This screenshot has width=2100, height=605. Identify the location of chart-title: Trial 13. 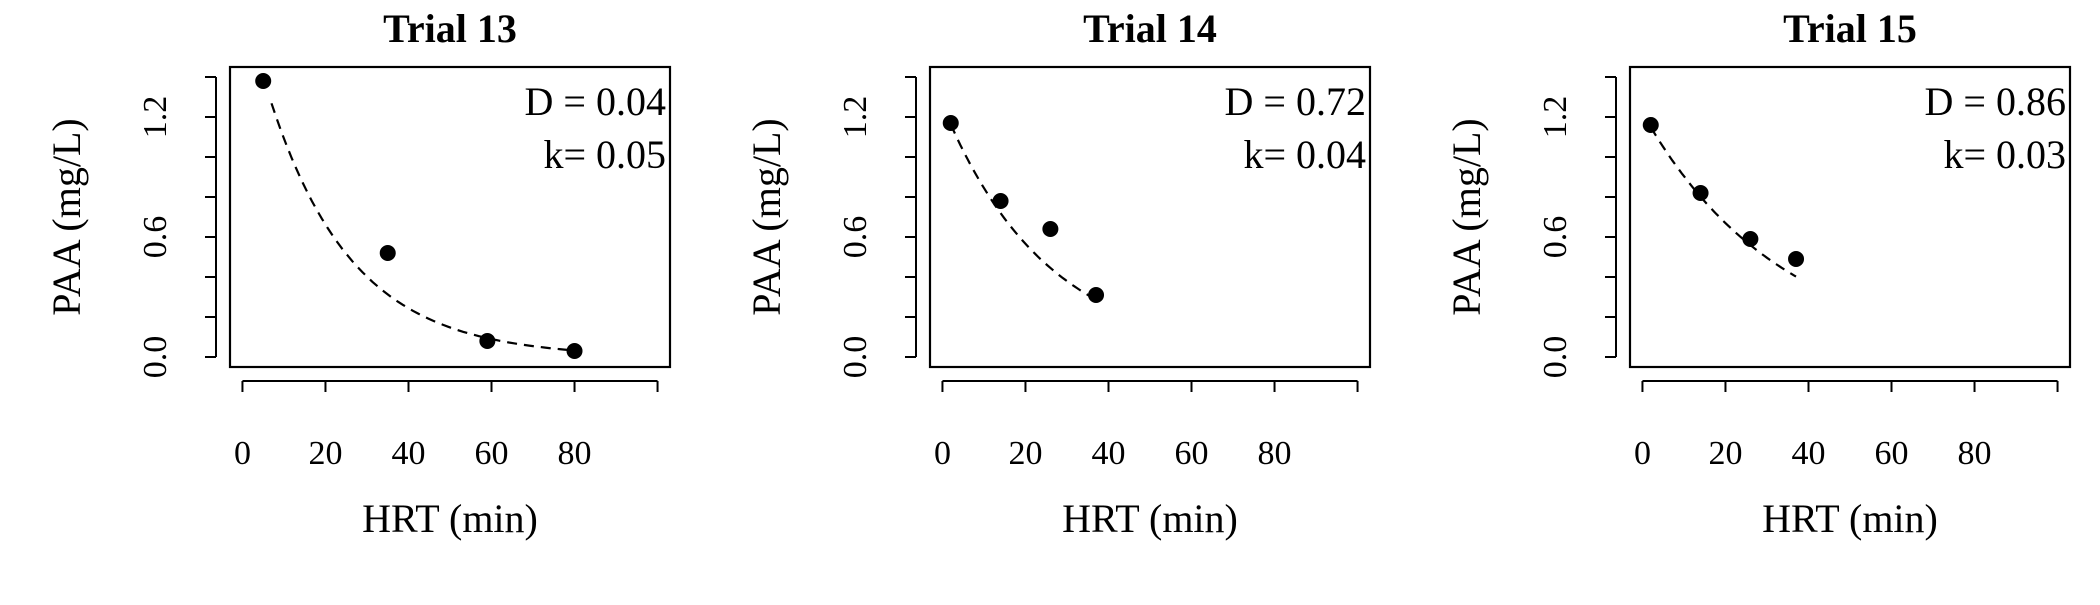
(450, 28).